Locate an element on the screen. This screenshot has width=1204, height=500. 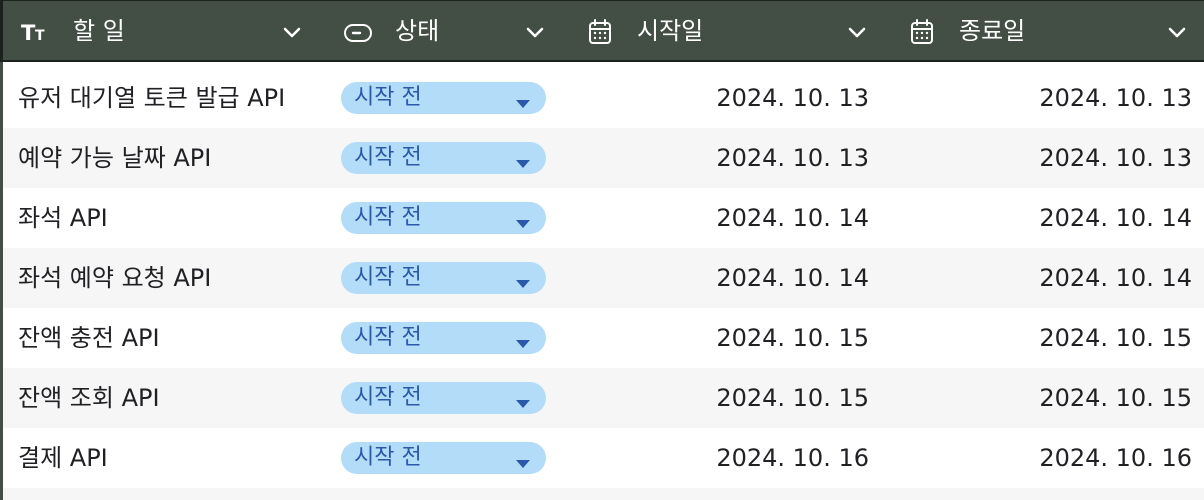
table-left-border is located at coordinates (1, 281).